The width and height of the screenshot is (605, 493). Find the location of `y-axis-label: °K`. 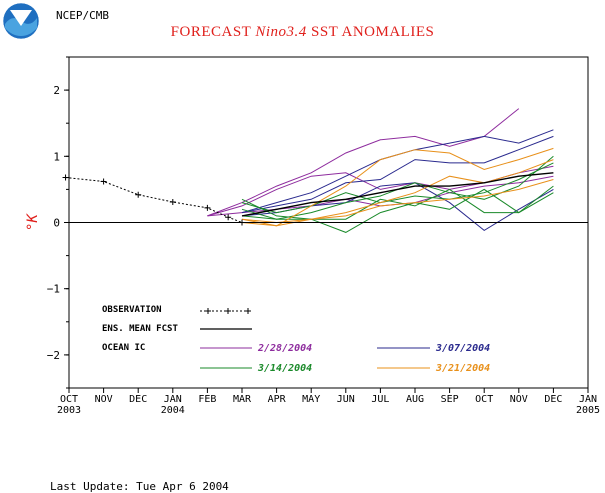

y-axis-label: °K is located at coordinates (33, 222).